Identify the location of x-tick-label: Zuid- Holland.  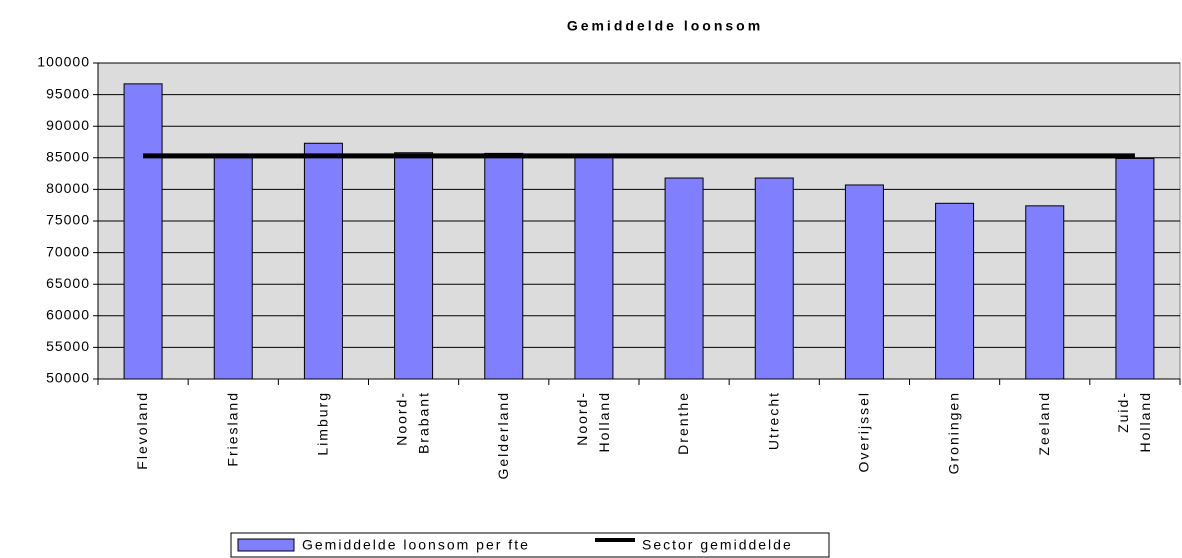
(1134, 421).